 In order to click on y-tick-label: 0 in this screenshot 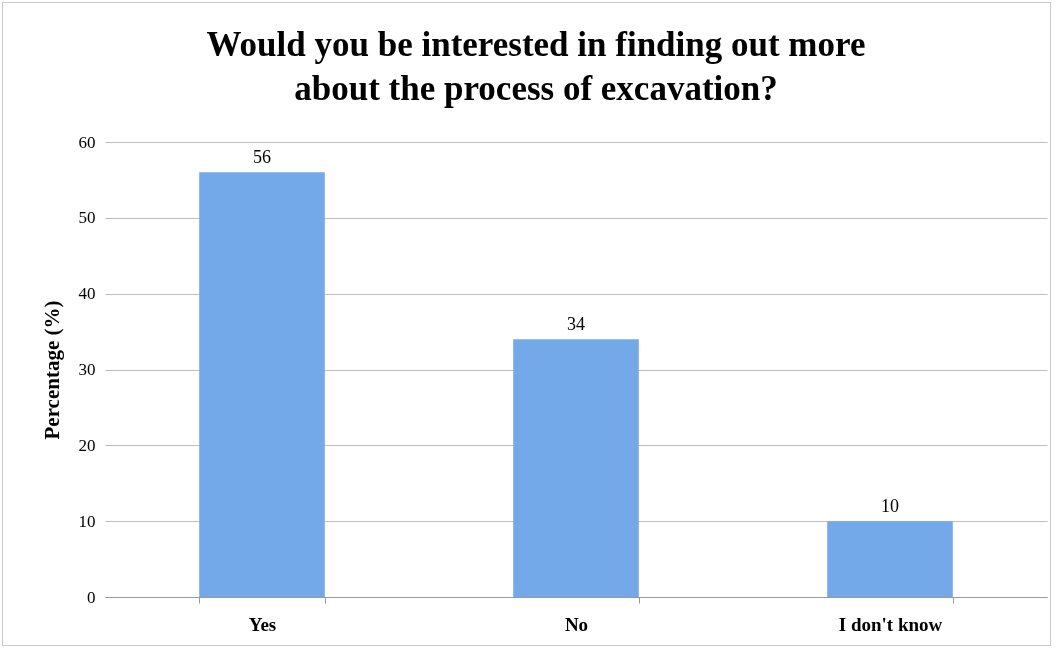, I will do `click(91, 597)`.